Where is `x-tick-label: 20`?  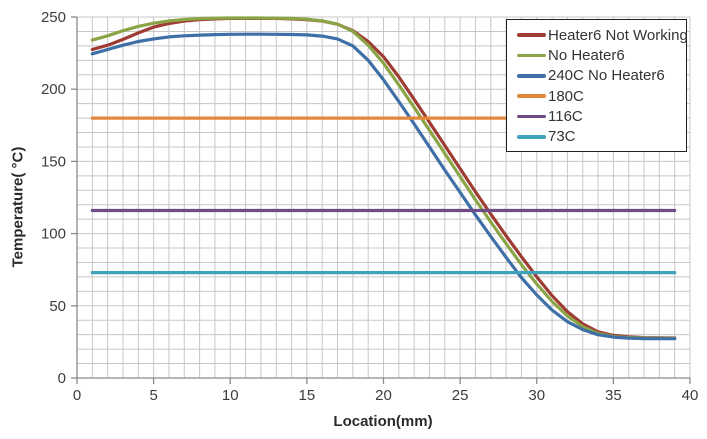 x-tick-label: 20 is located at coordinates (383, 395).